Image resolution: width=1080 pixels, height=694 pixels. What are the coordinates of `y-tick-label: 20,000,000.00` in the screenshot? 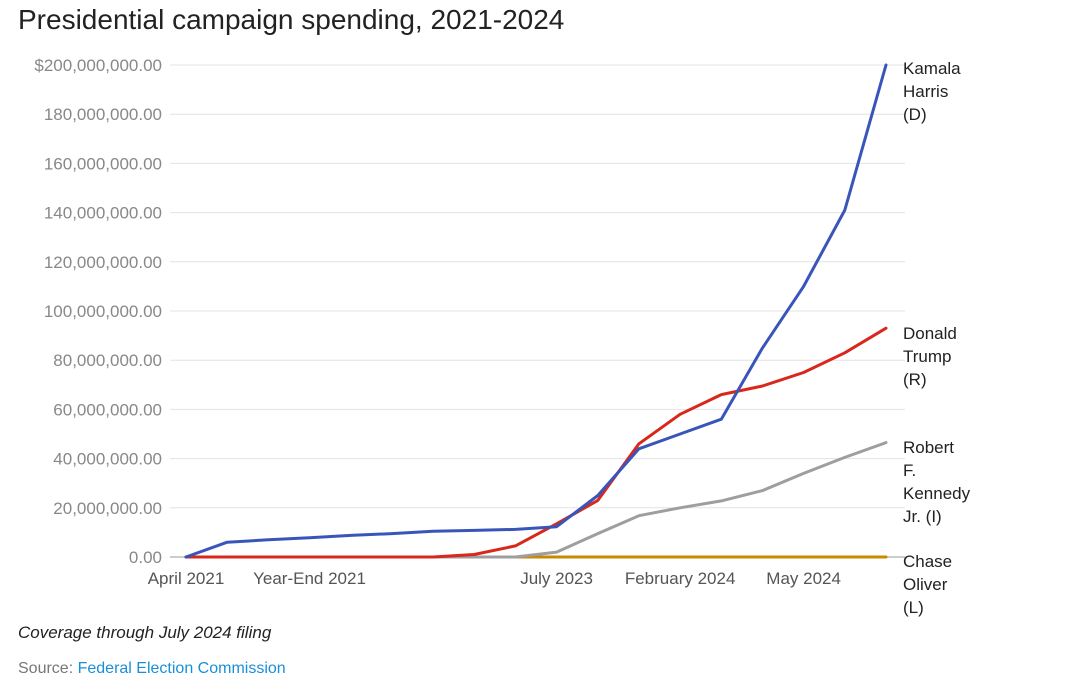 It's located at (107, 508).